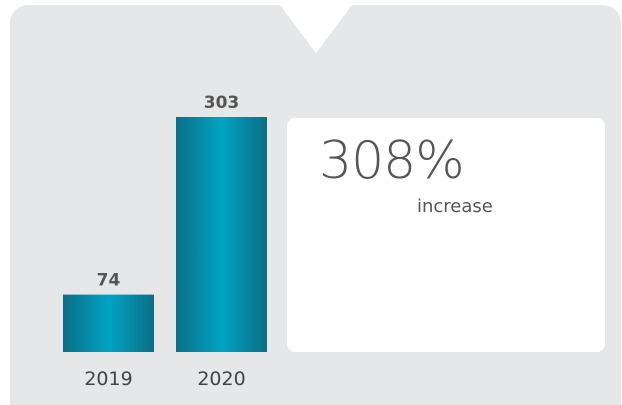  Describe the element at coordinates (108, 323) in the screenshot. I see `bar-2019` at that location.